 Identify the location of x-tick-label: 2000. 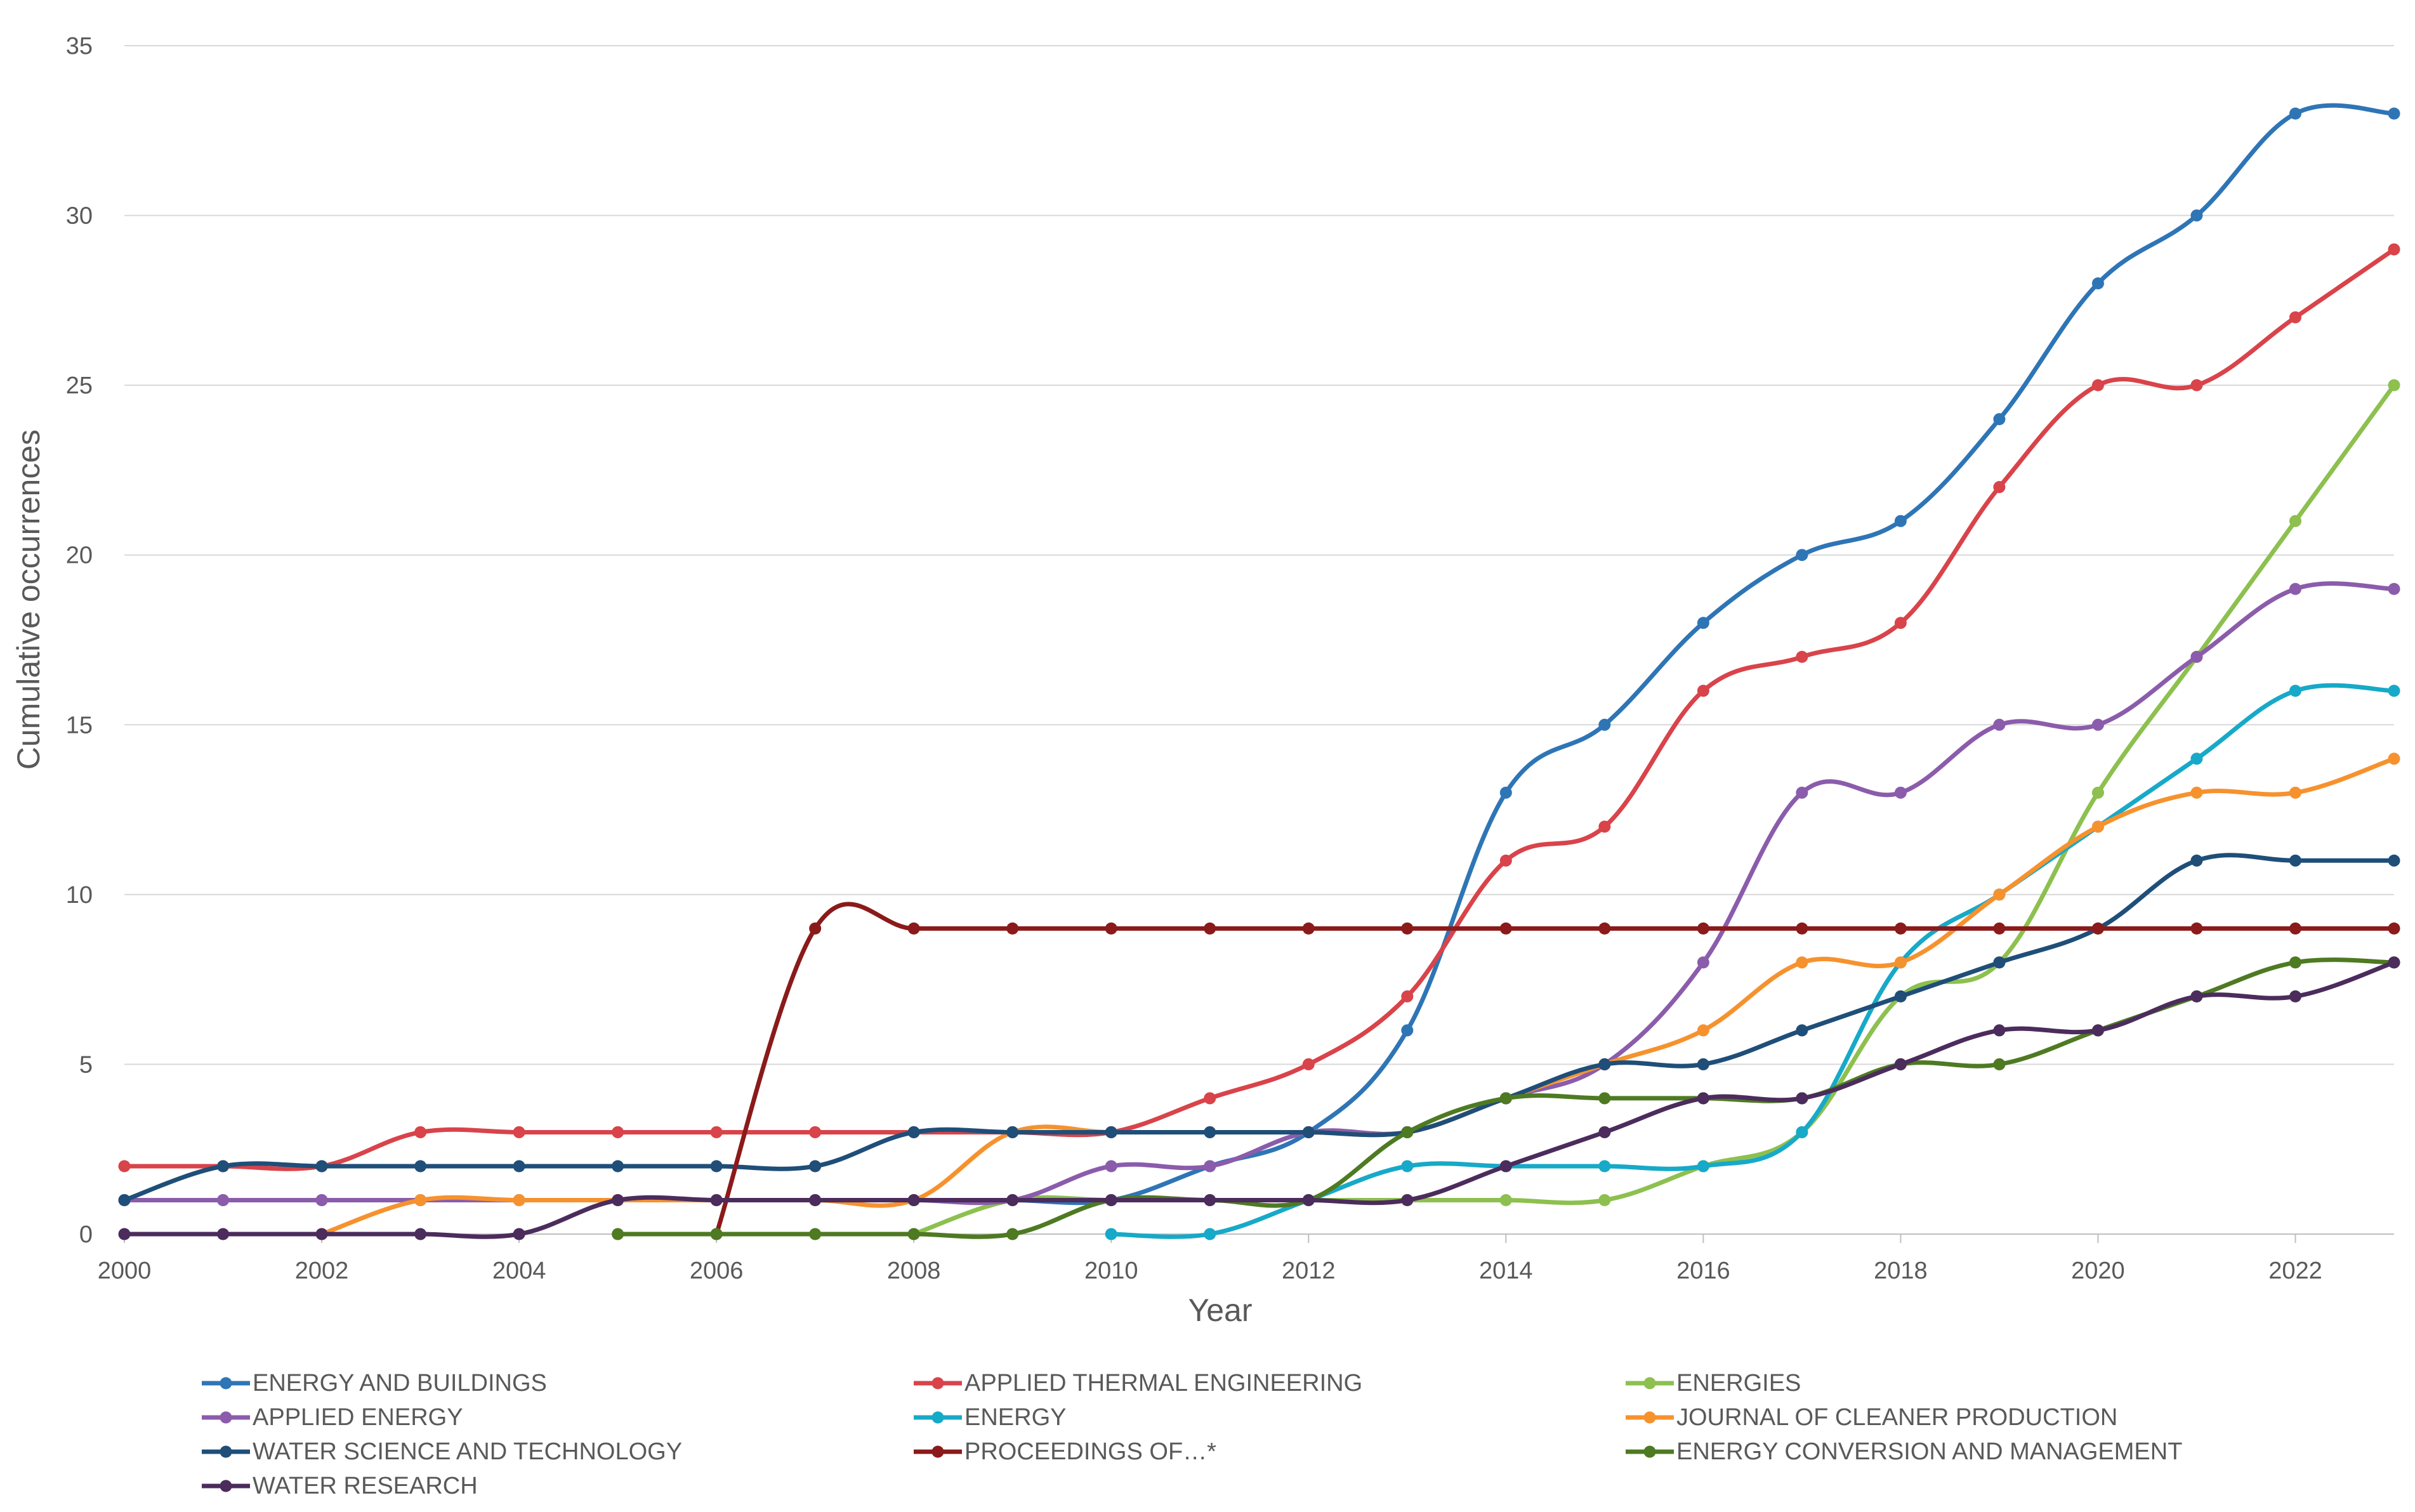
(125, 1271).